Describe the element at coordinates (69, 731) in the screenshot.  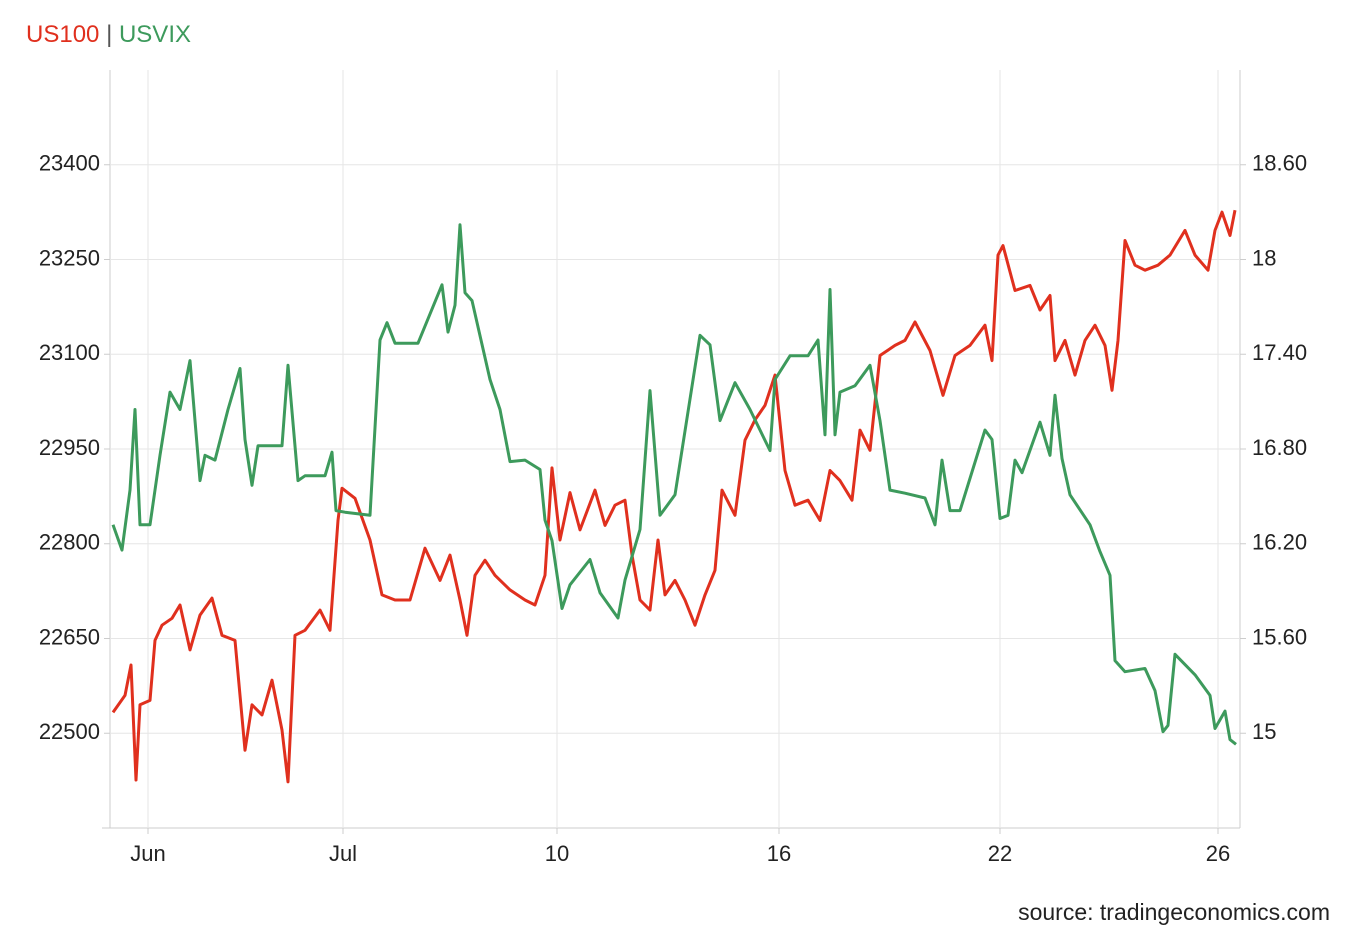
I see `y-tick-label: 22500` at that location.